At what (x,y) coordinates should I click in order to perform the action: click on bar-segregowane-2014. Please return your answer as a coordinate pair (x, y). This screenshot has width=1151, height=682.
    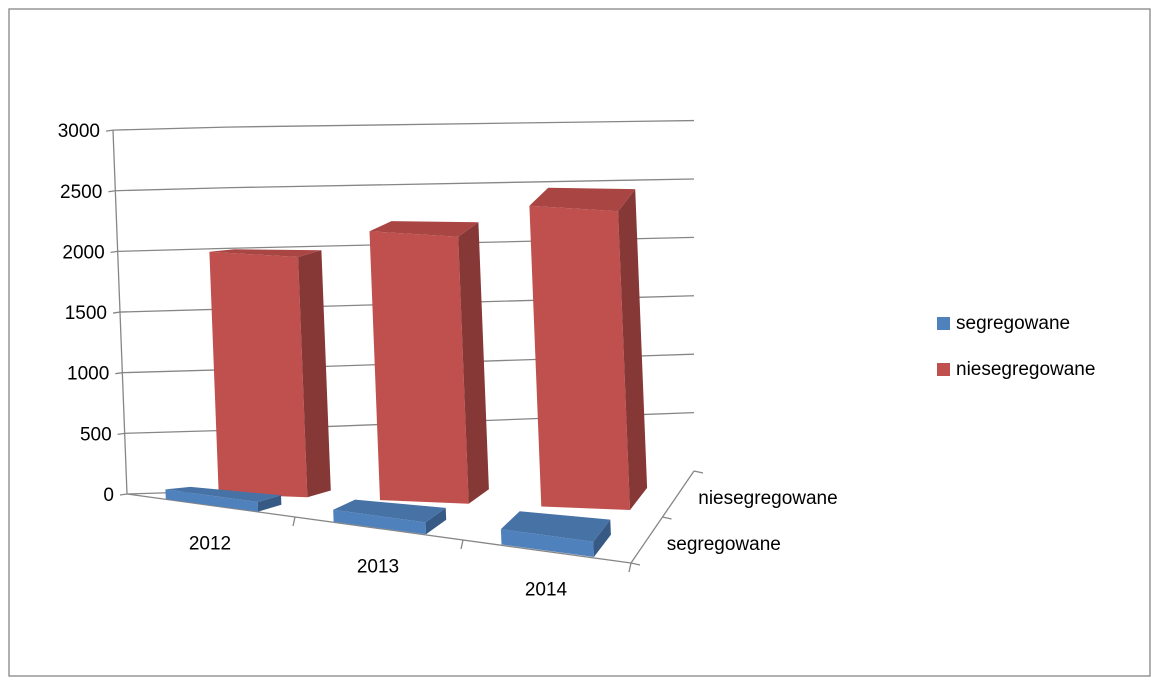
    Looking at the image, I should click on (555, 534).